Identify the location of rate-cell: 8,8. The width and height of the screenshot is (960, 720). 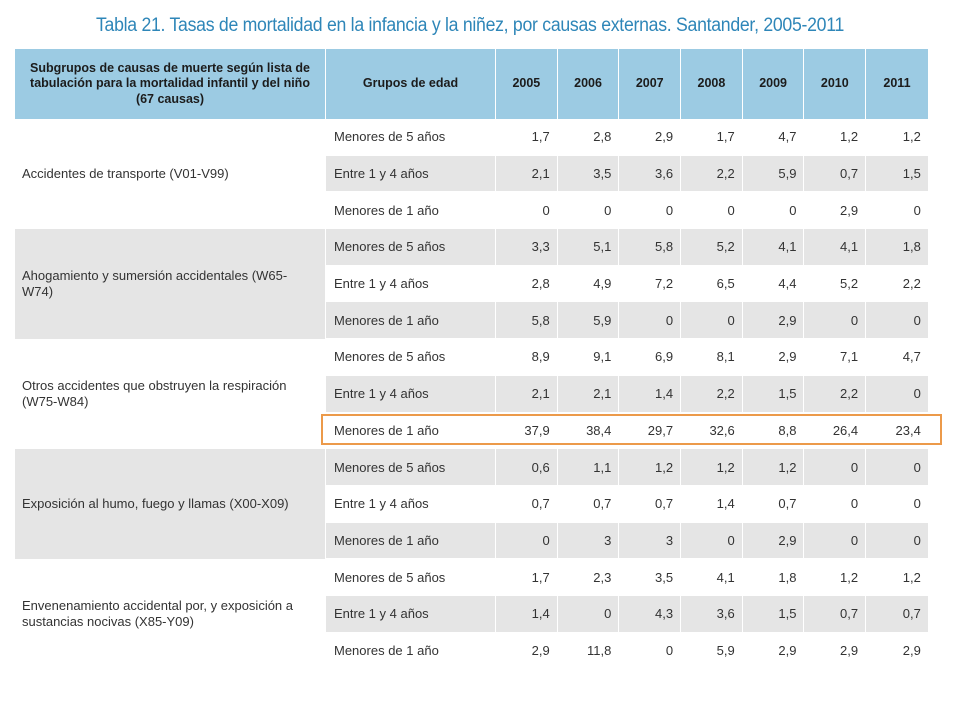
(773, 431).